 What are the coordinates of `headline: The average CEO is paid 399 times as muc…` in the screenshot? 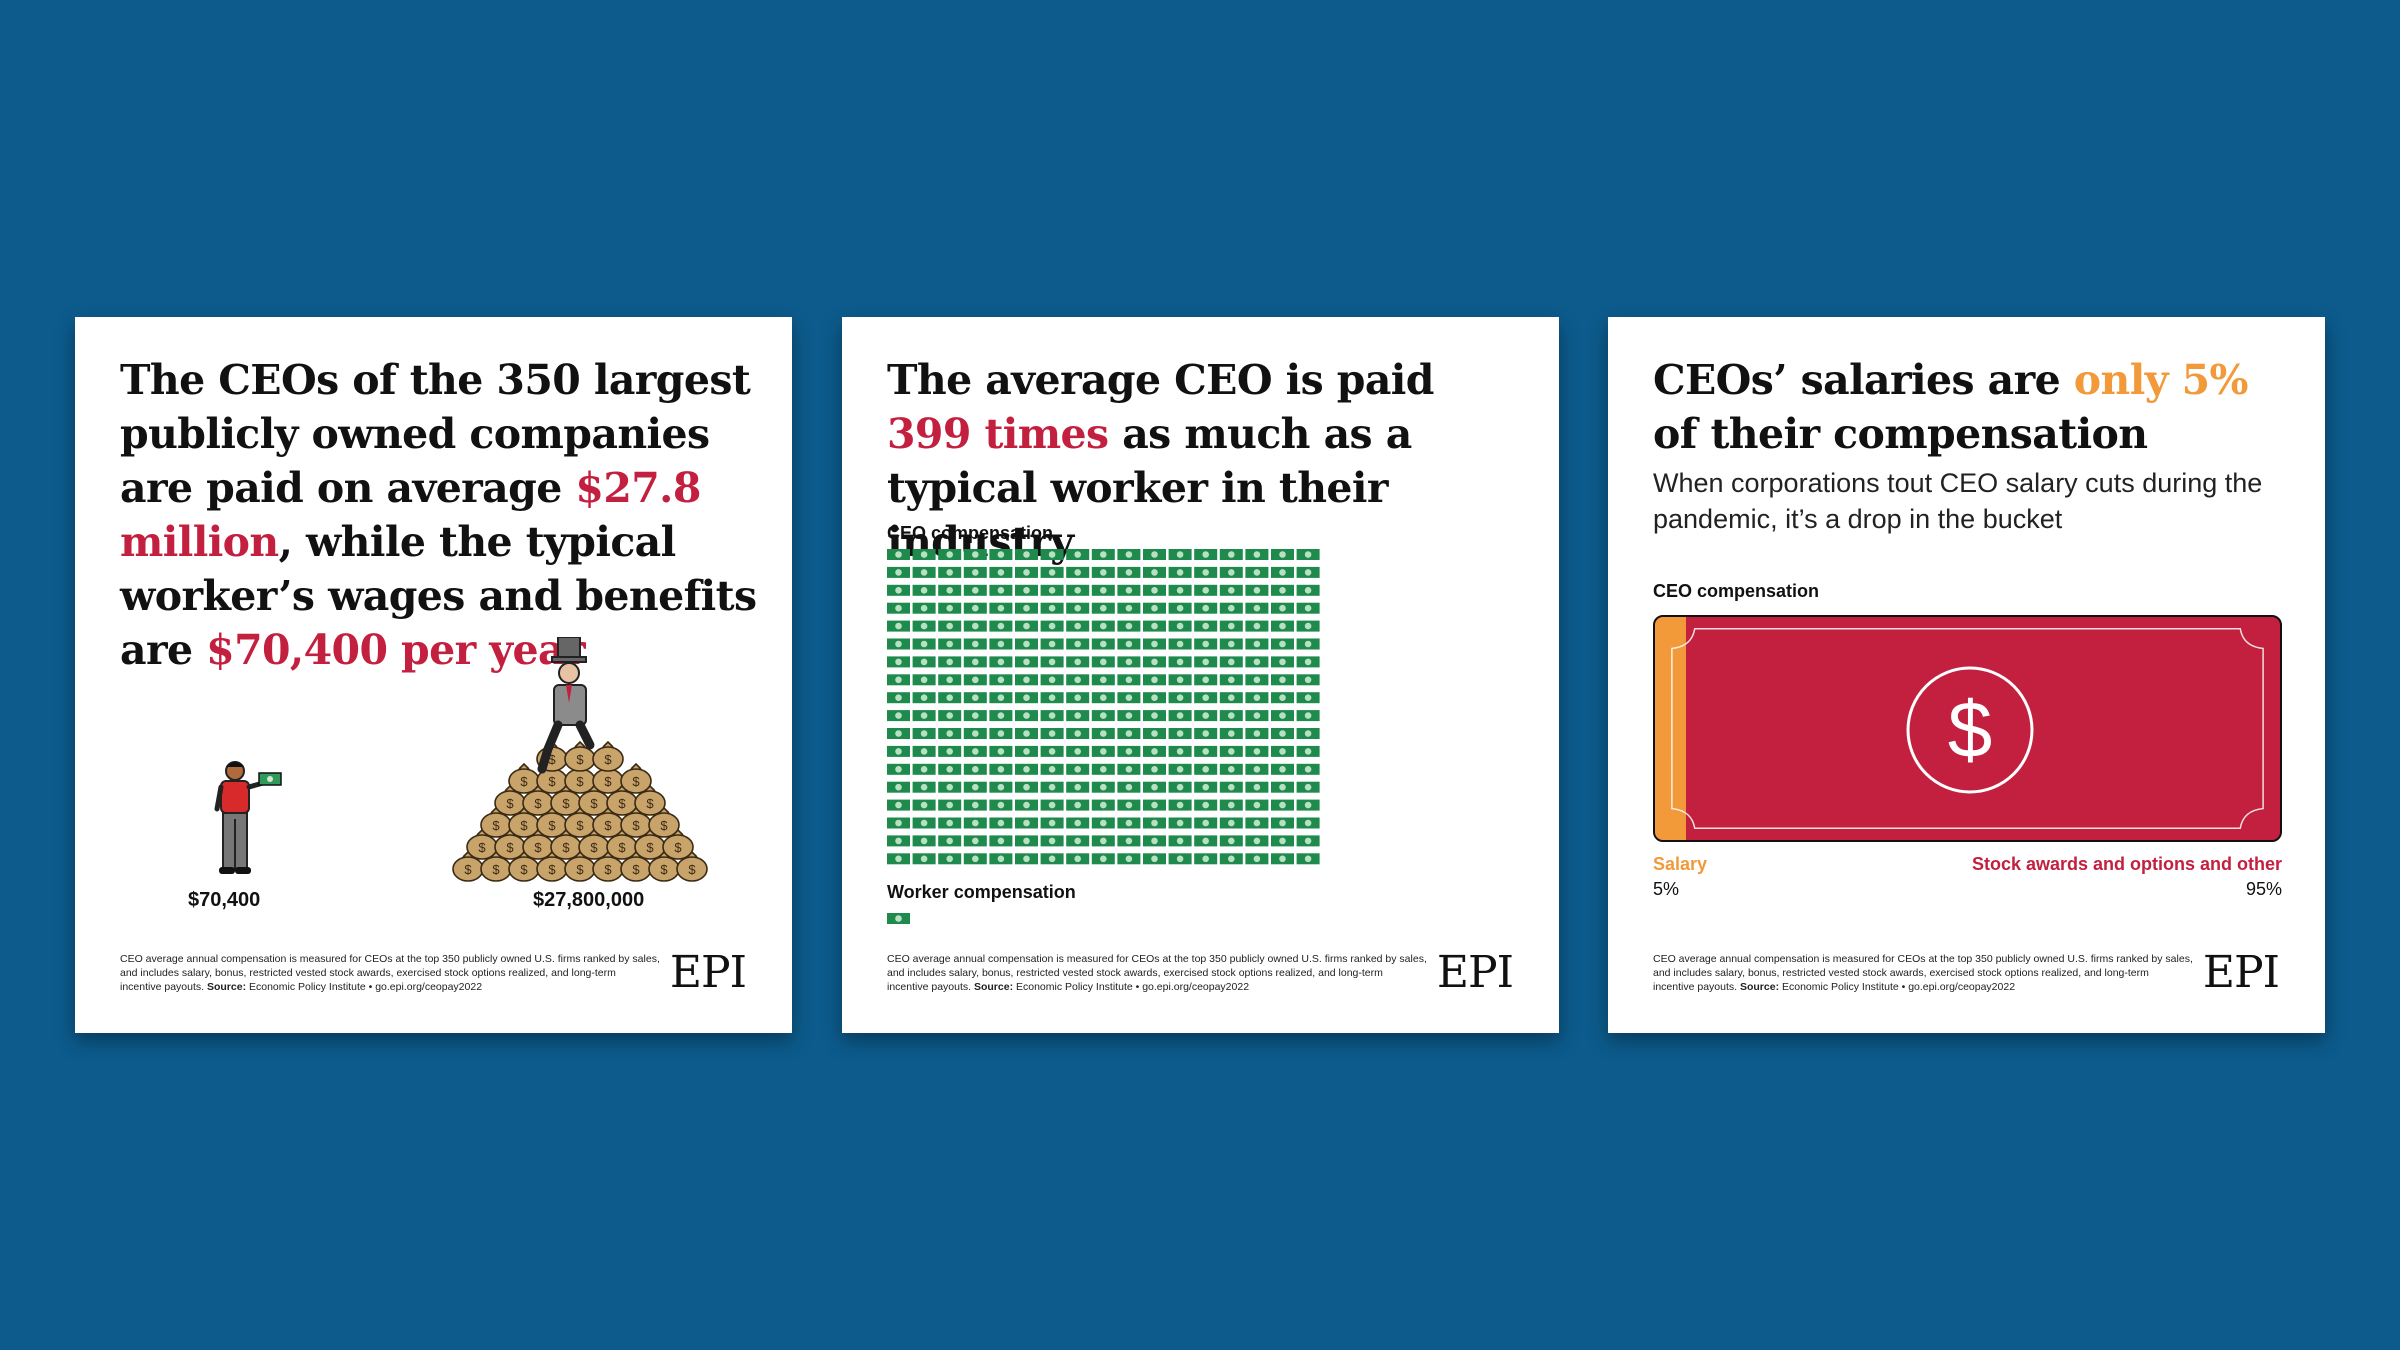 It's located at (1207, 461).